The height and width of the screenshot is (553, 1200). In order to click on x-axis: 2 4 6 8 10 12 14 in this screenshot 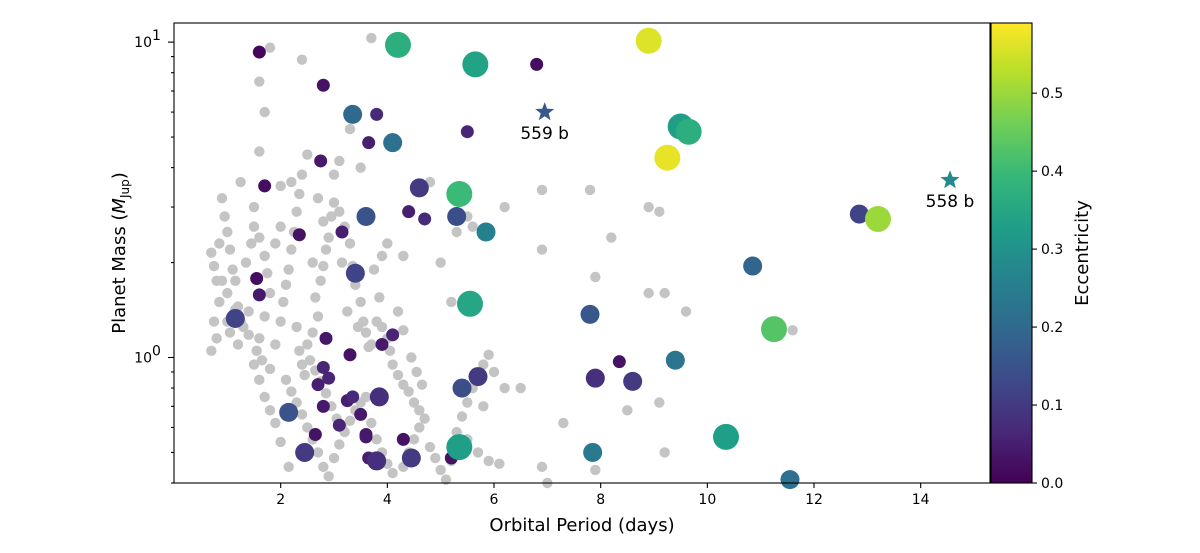, I will do `click(603, 495)`.